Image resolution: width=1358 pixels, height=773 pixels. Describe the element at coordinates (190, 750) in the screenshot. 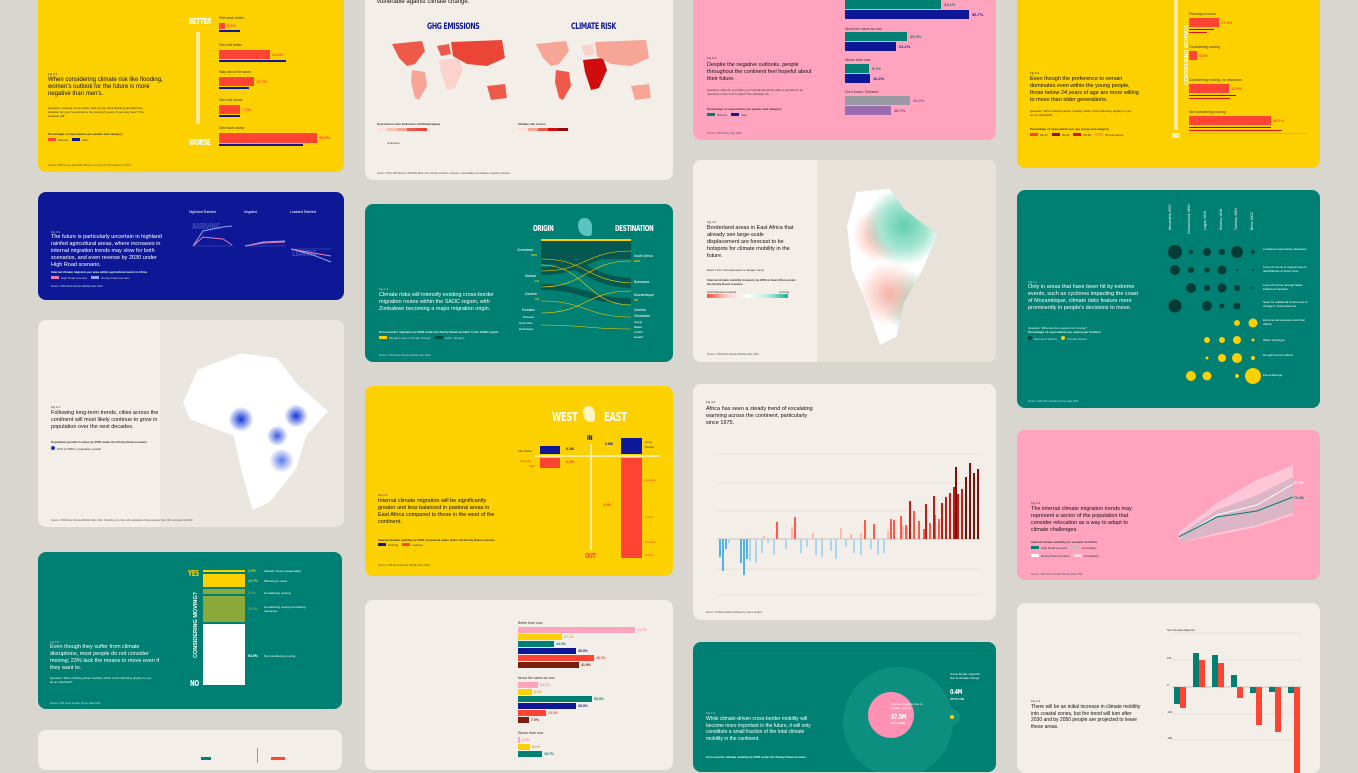

I see `card-partial-bottom` at that location.